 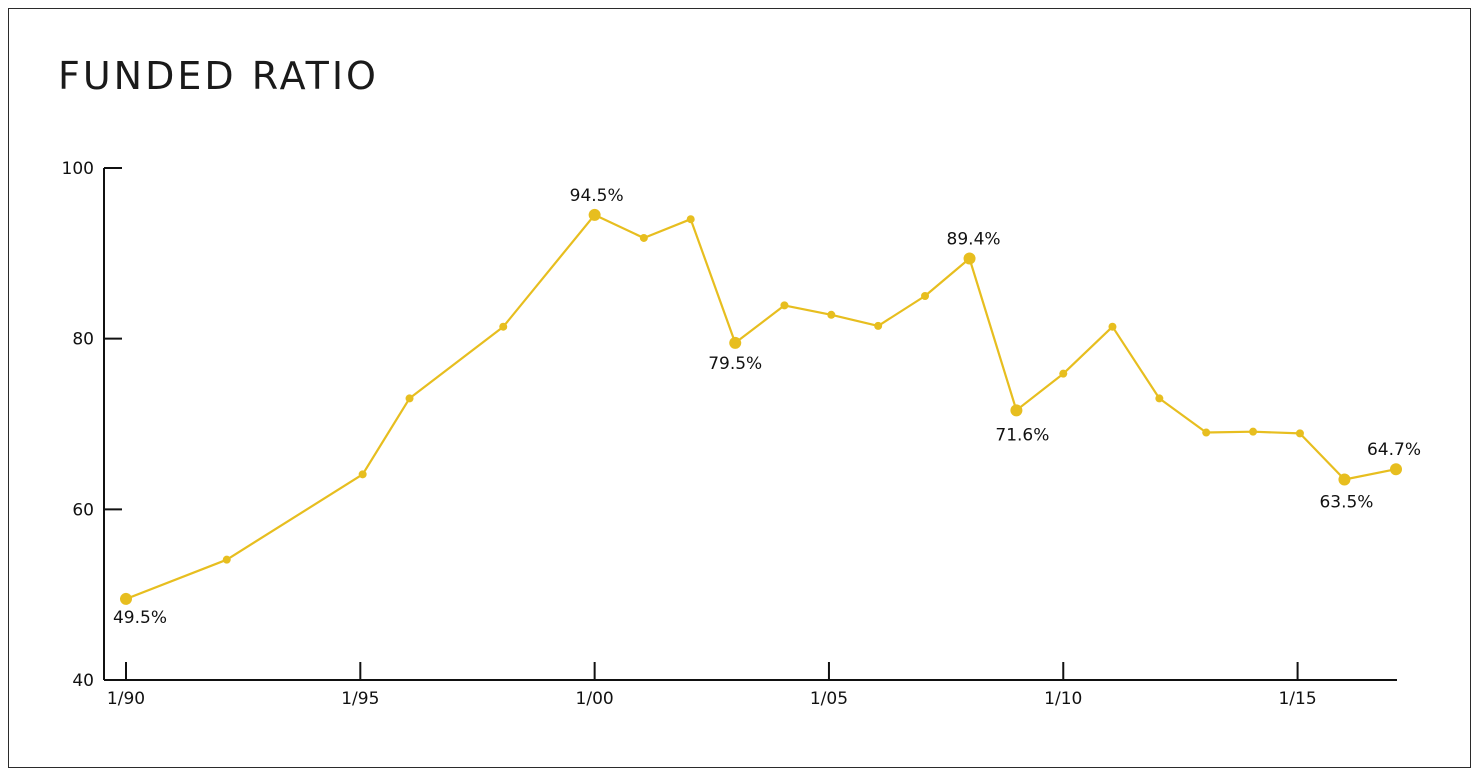 I want to click on data-label: 63.5%, so click(x=1346, y=502).